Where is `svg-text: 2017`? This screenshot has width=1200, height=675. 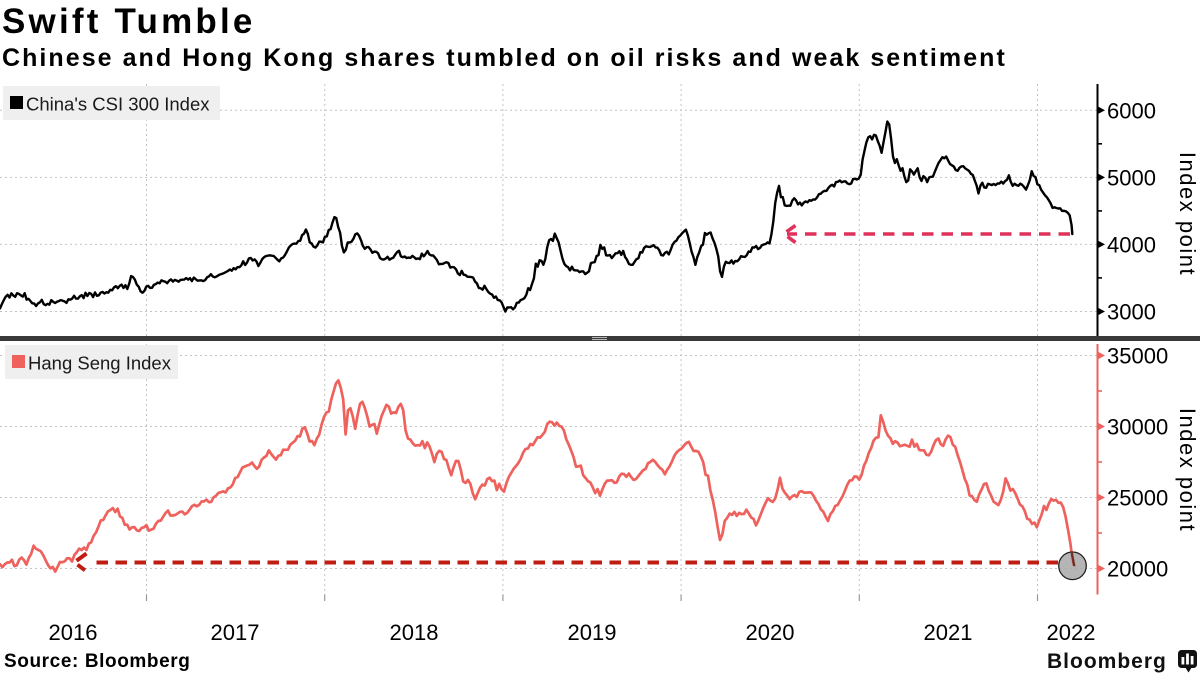
svg-text: 2017 is located at coordinates (235, 632).